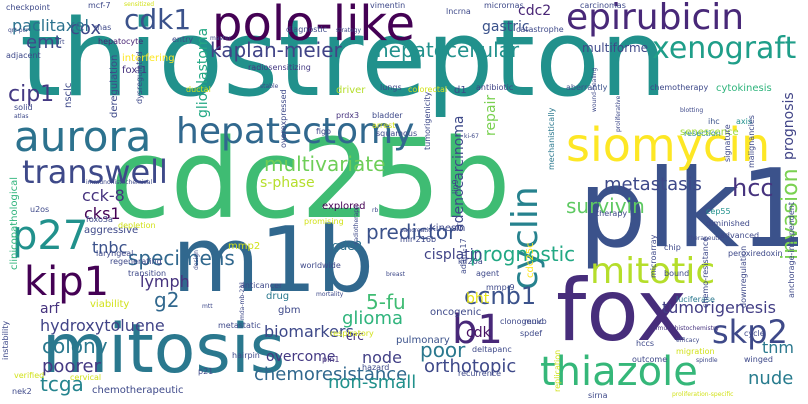 The height and width of the screenshot is (404, 808). What do you see at coordinates (495, 87) in the screenshot?
I see `word-antibiotic: antibiotic` at bounding box center [495, 87].